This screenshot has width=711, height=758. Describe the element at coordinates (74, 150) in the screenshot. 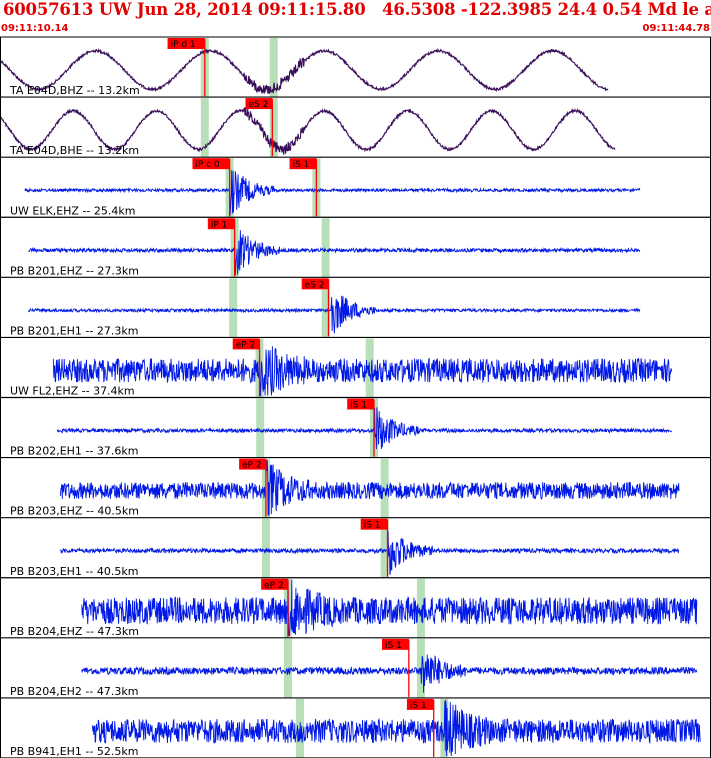

I see `station-label: TA E04D,BHE -- 13.2km` at that location.